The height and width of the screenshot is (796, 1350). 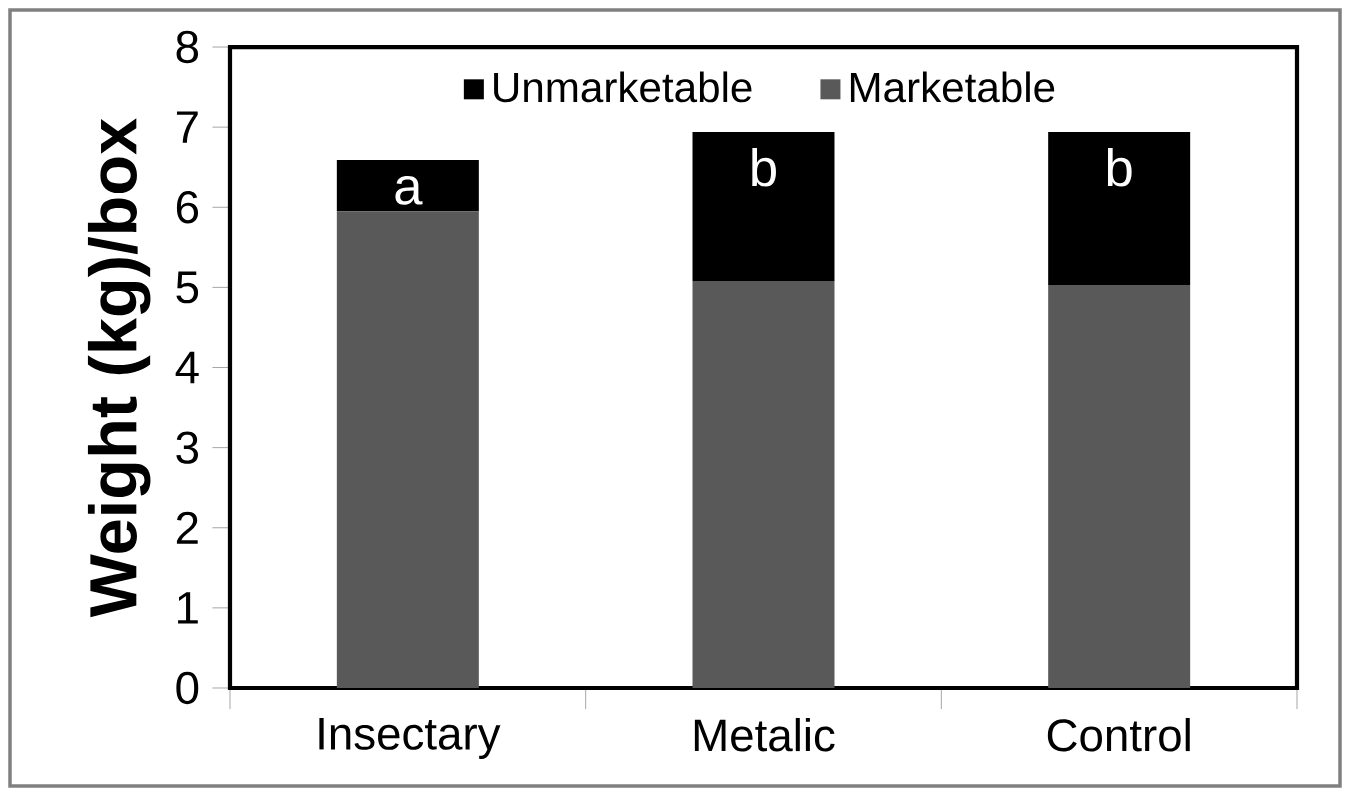 I want to click on y-tick-label: 4, so click(x=187, y=367).